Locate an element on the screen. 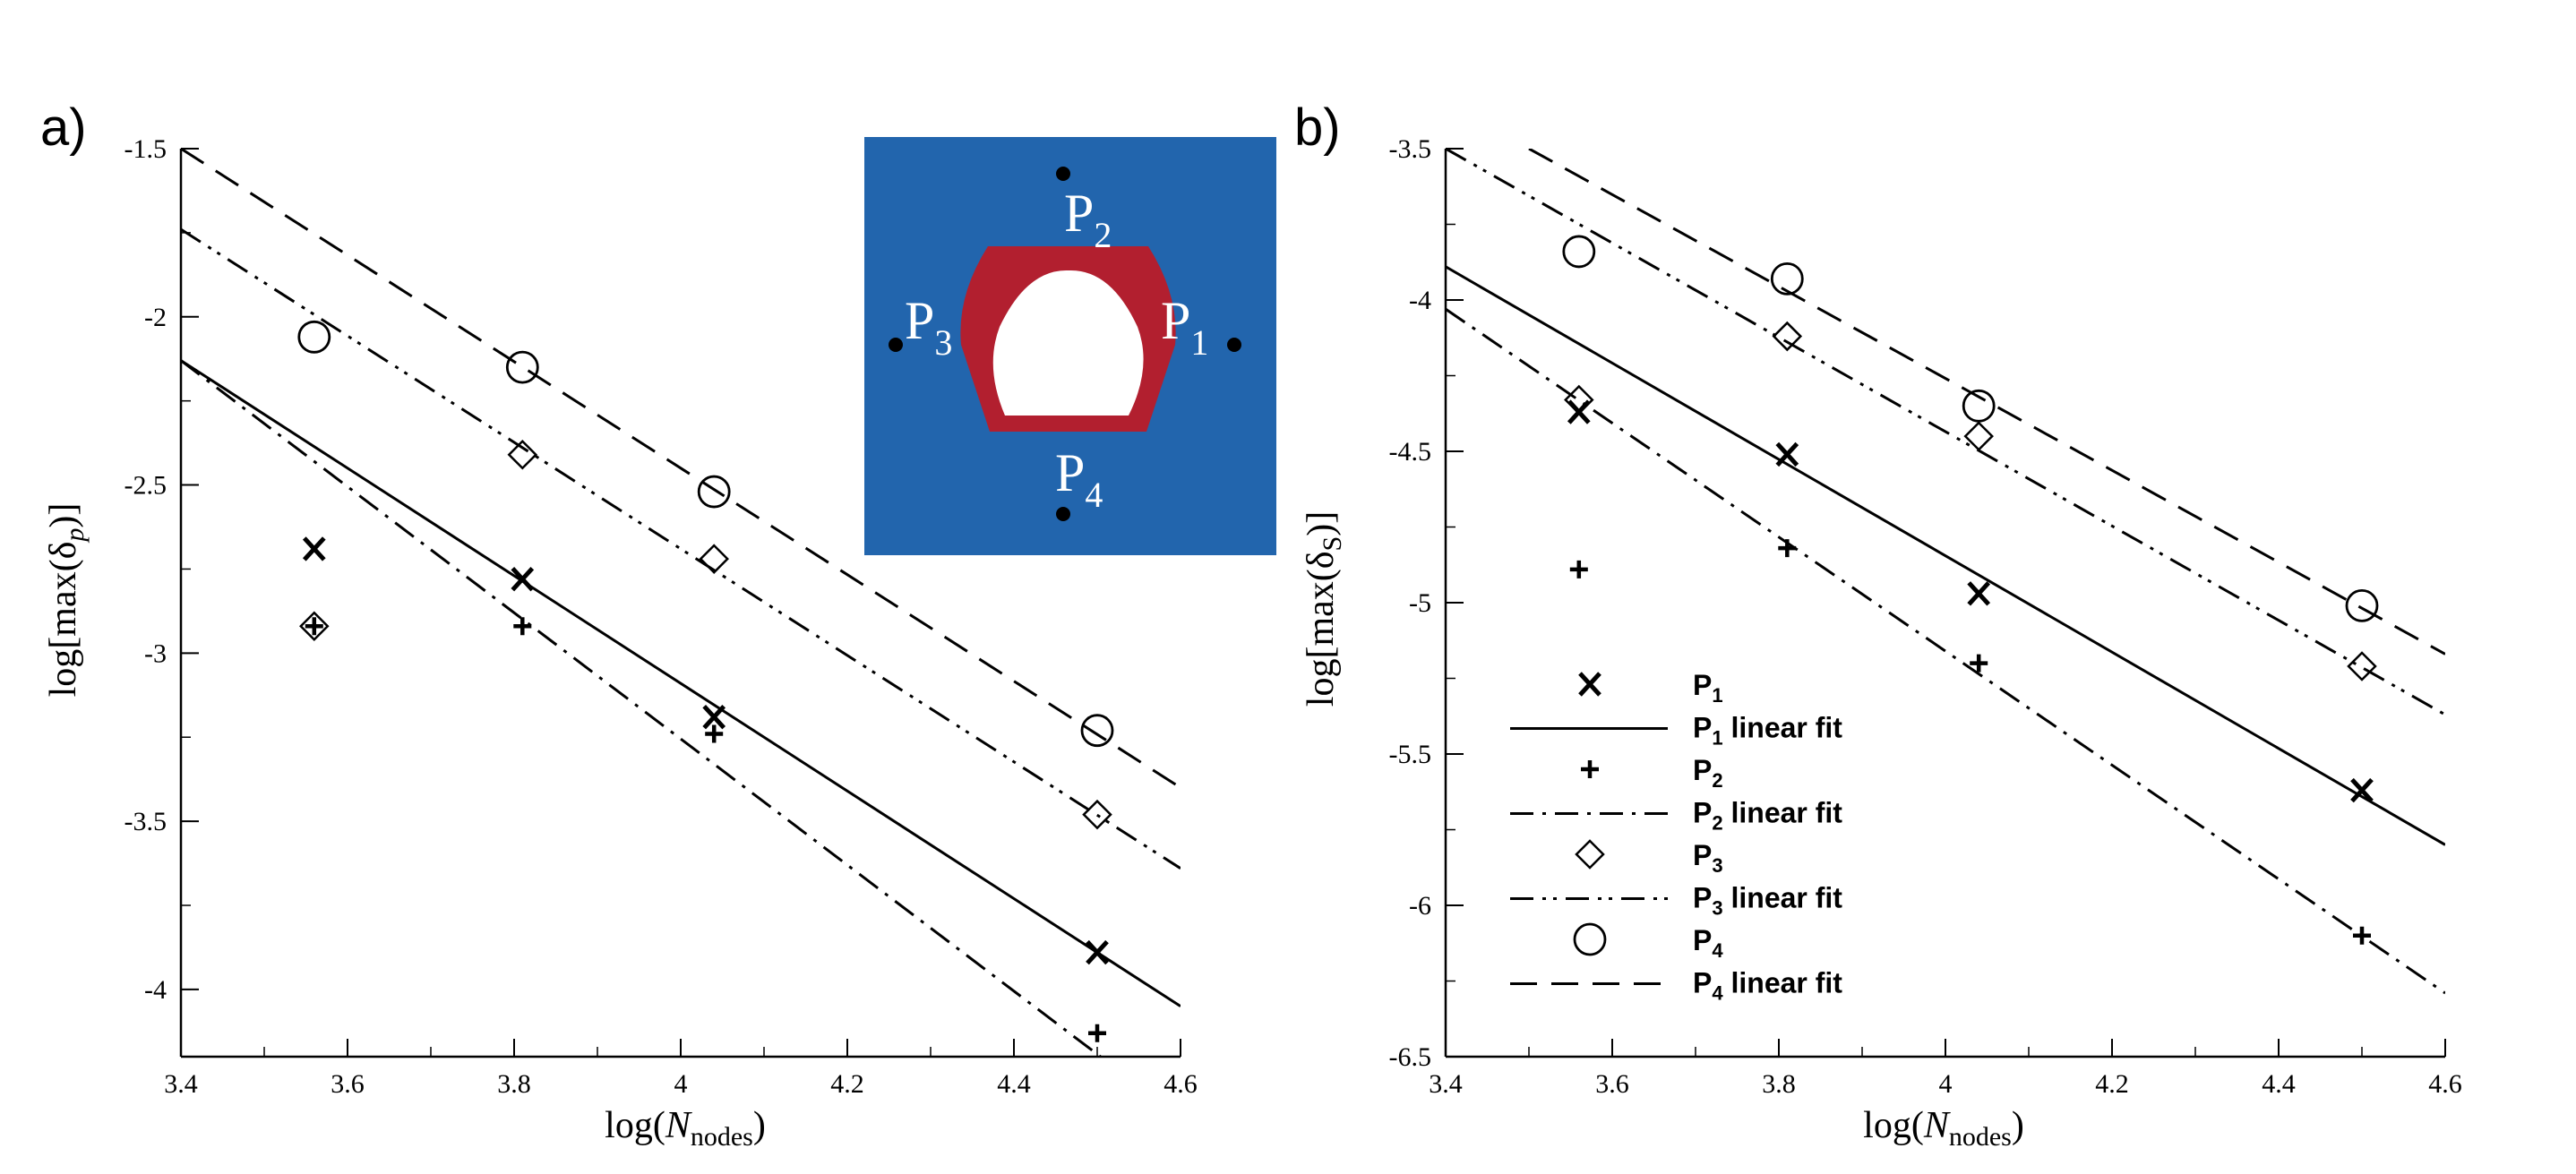 This screenshot has width=2576, height=1174. panel-a-x-tick-label: 4.6 is located at coordinates (1180, 1084).